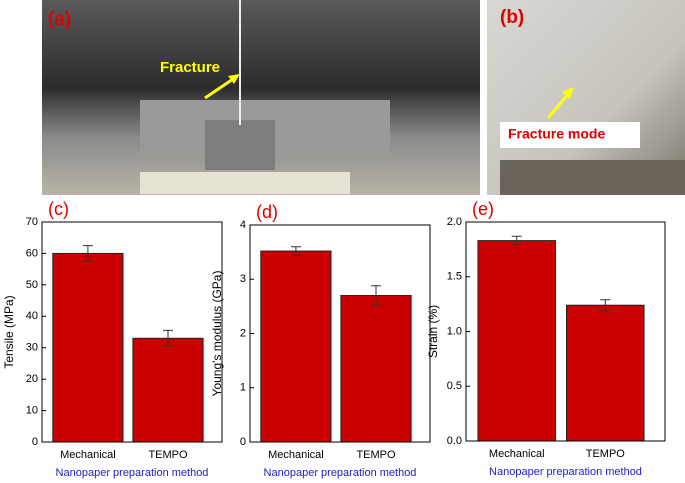 Image resolution: width=685 pixels, height=483 pixels. Describe the element at coordinates (454, 386) in the screenshot. I see `y-tick-label: 0.5` at that location.